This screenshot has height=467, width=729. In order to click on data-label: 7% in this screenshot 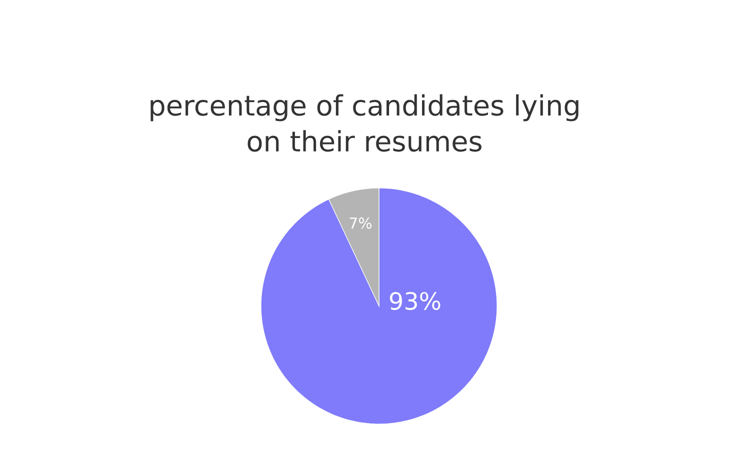, I will do `click(361, 223)`.